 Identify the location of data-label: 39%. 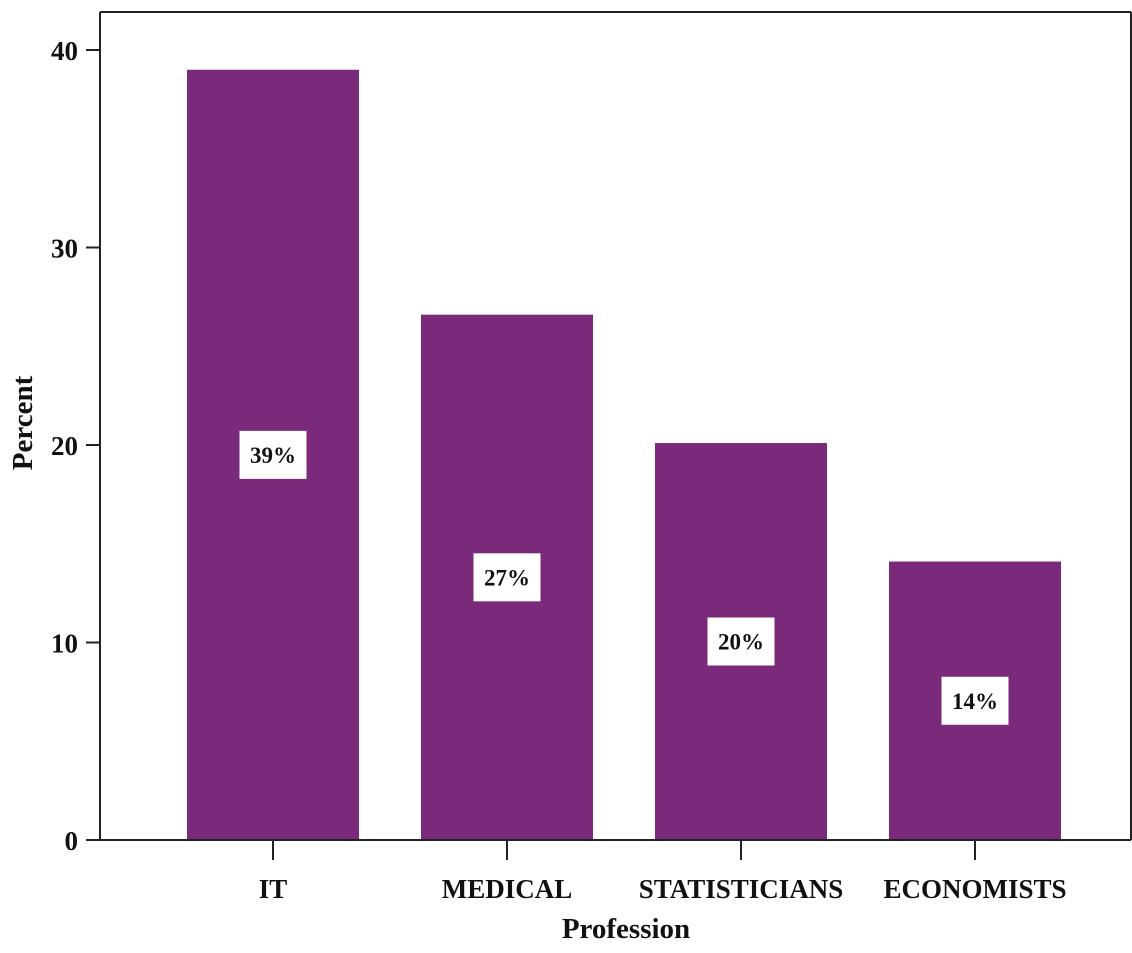
(273, 455).